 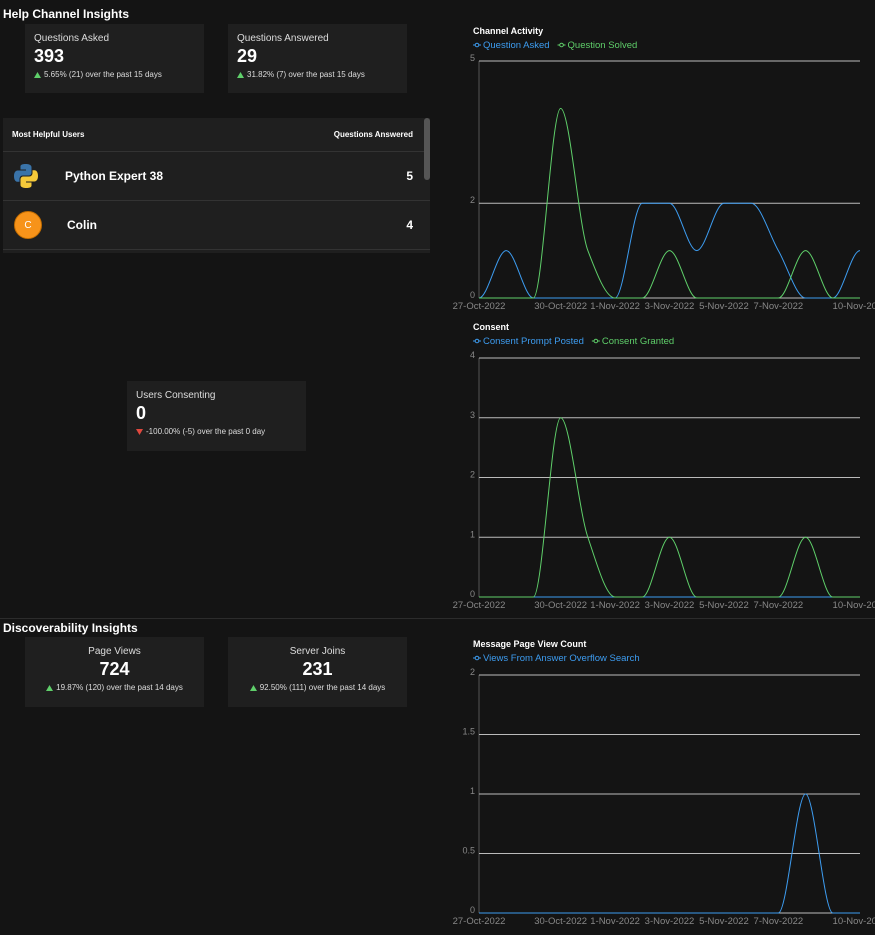 I want to click on stat-value: 724, so click(x=114, y=669).